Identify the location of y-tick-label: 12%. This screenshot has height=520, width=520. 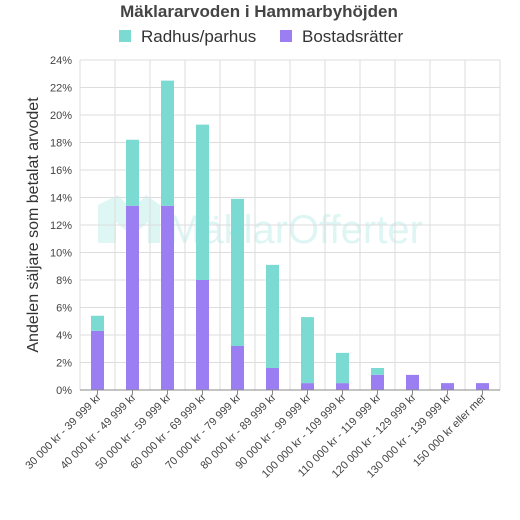
(61, 226).